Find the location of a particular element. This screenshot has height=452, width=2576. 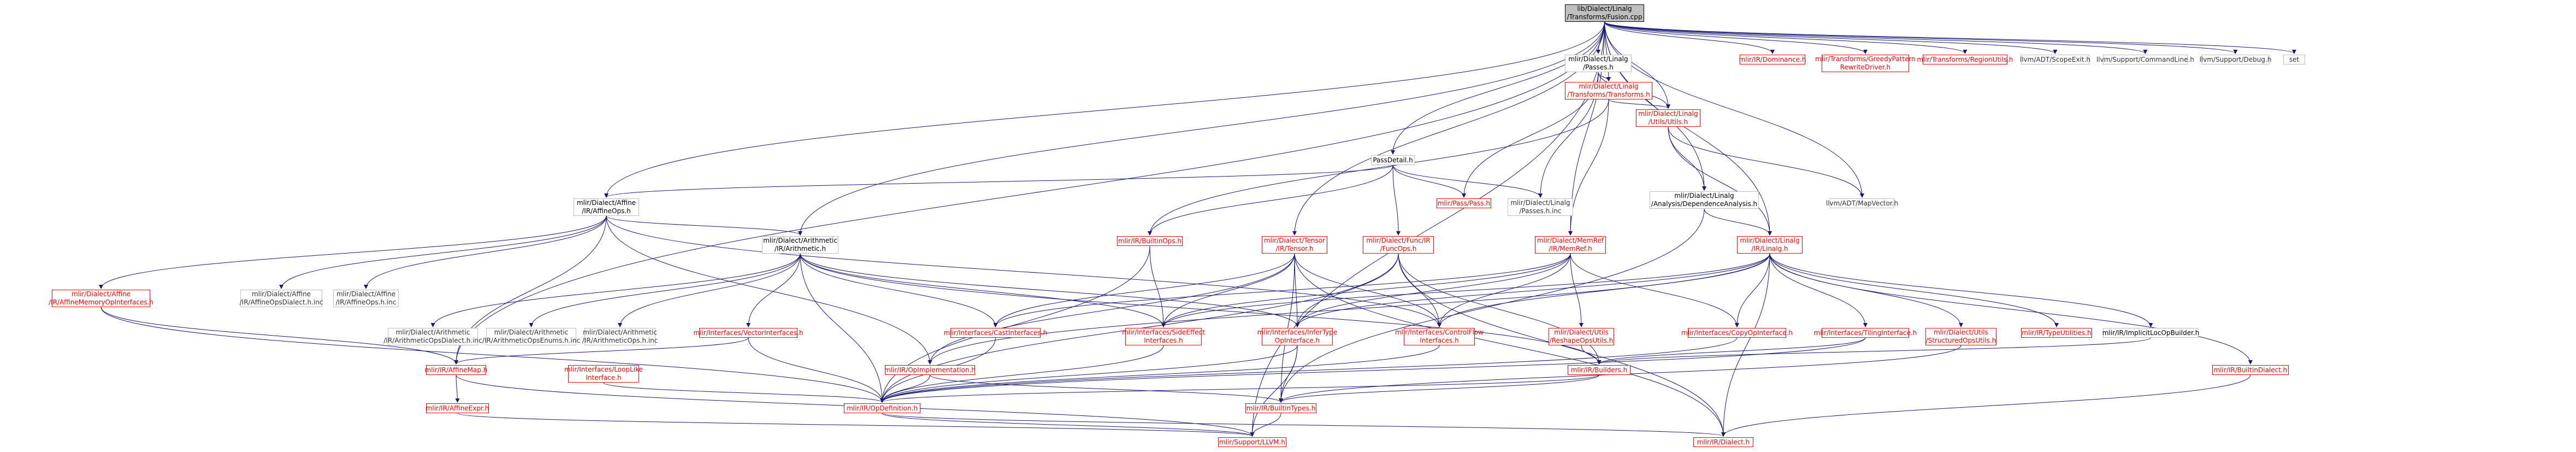

node-sideeffect-h: mlir/Interfaces/SideEffect Interfaces.h is located at coordinates (1164, 336).